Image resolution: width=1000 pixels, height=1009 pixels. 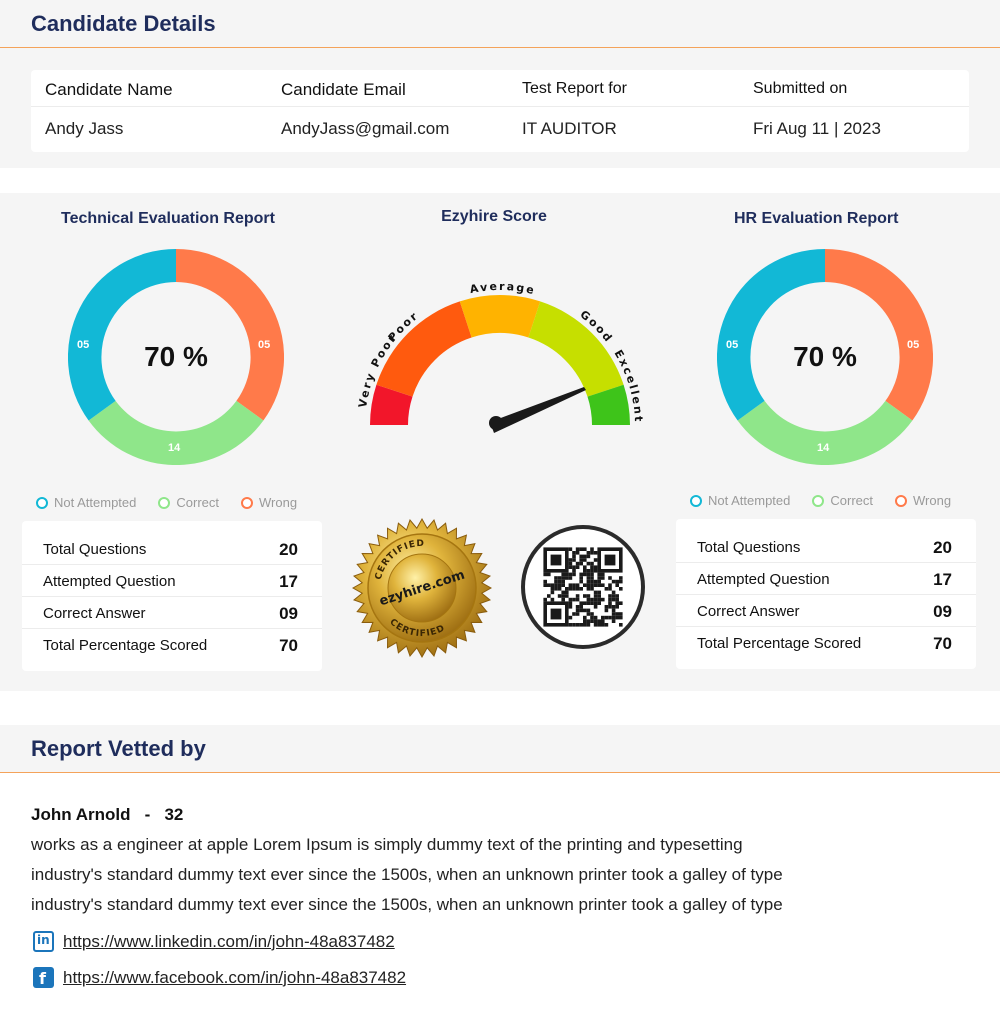 I want to click on legend-item: Correct, so click(x=188, y=502).